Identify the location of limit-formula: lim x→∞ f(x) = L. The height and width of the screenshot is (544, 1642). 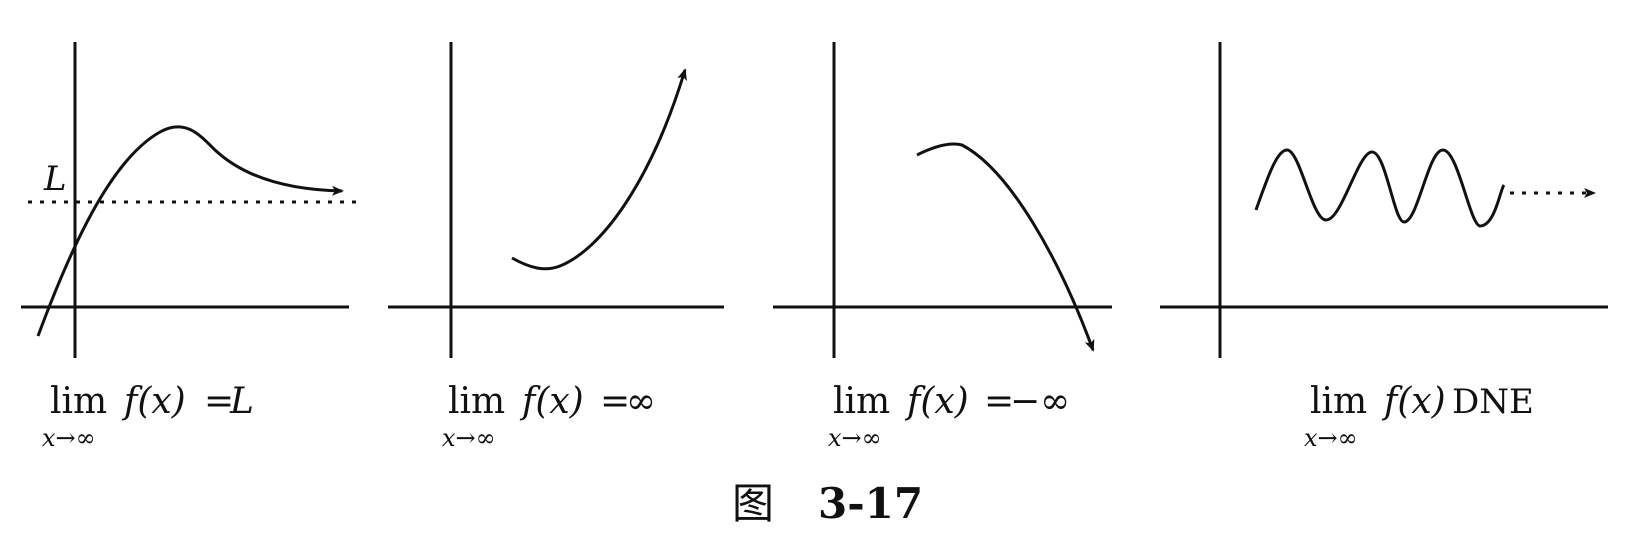
(148, 416).